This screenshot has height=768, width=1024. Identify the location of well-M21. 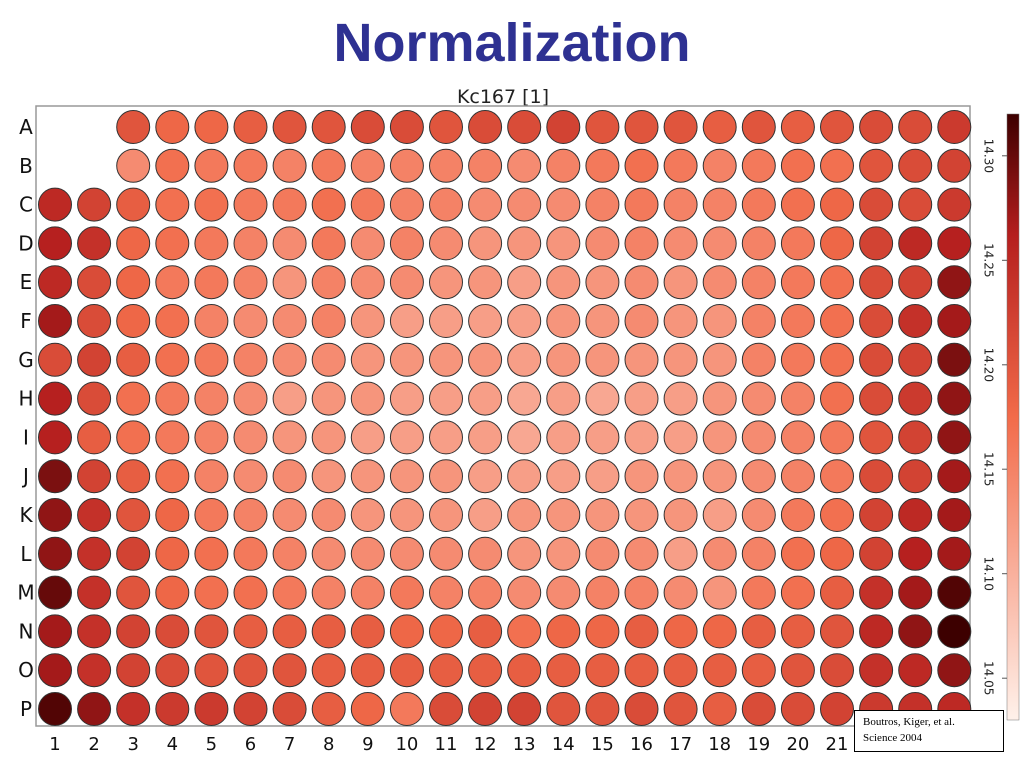
(837, 592).